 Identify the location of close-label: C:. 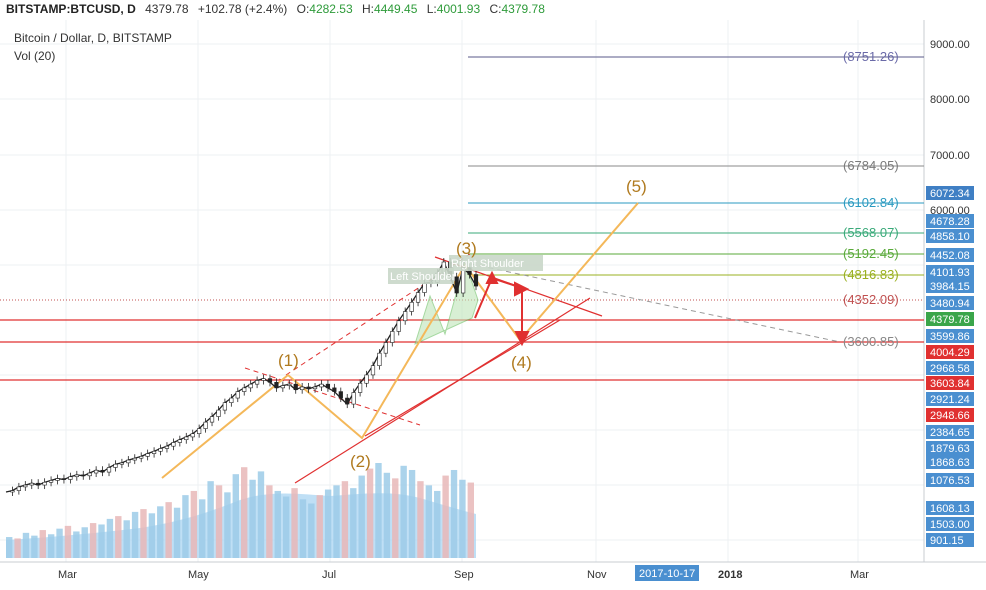
(495, 9).